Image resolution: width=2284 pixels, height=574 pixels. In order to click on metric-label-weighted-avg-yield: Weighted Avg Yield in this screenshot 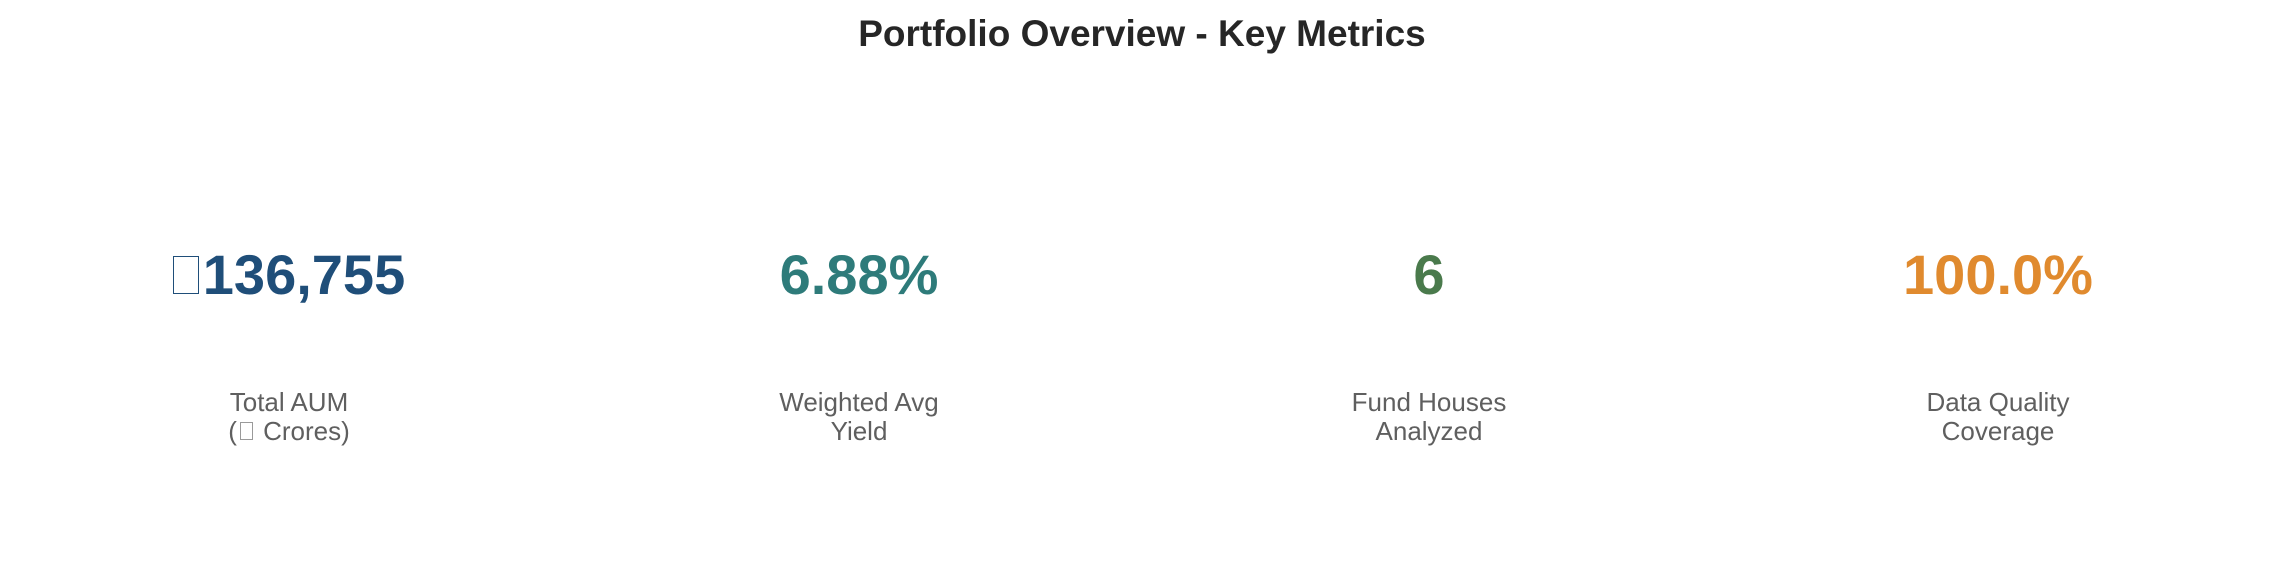, I will do `click(859, 416)`.